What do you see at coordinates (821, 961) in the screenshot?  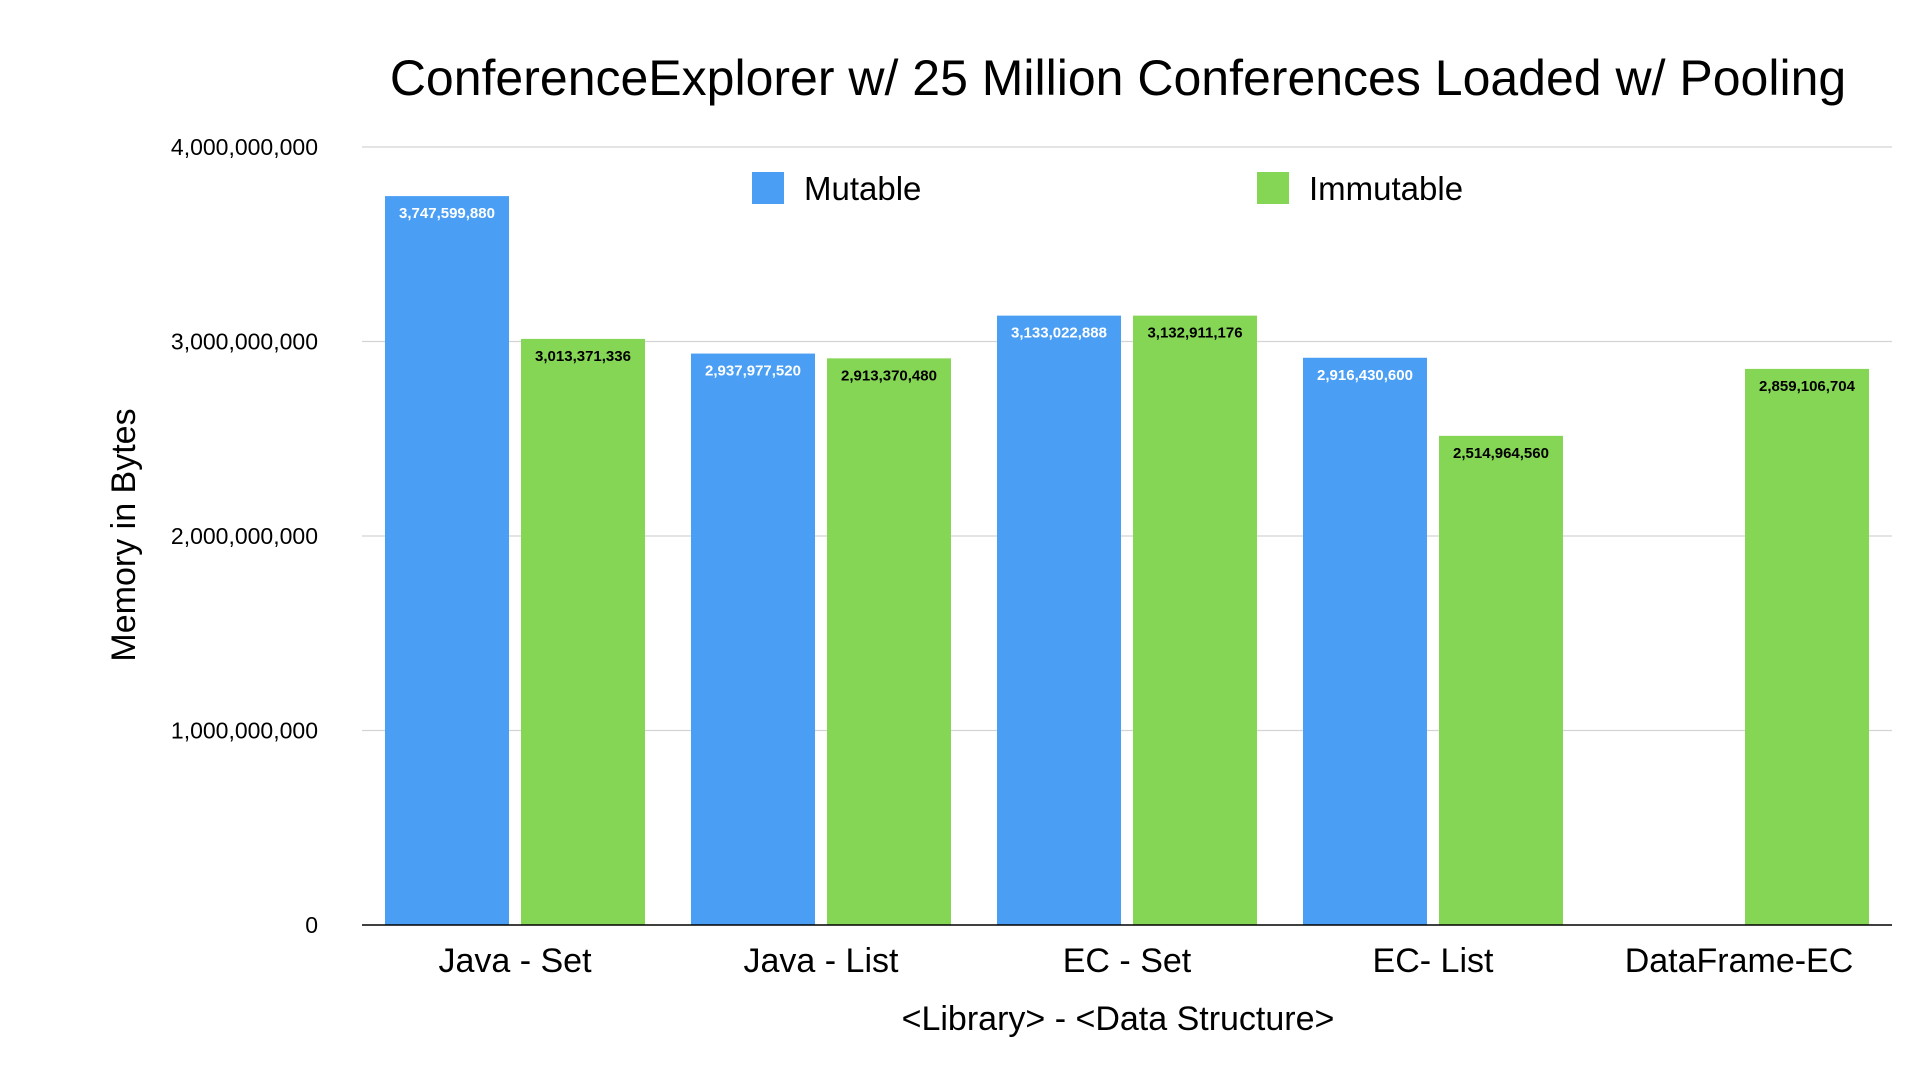 I see `x-category-label: Java - List` at bounding box center [821, 961].